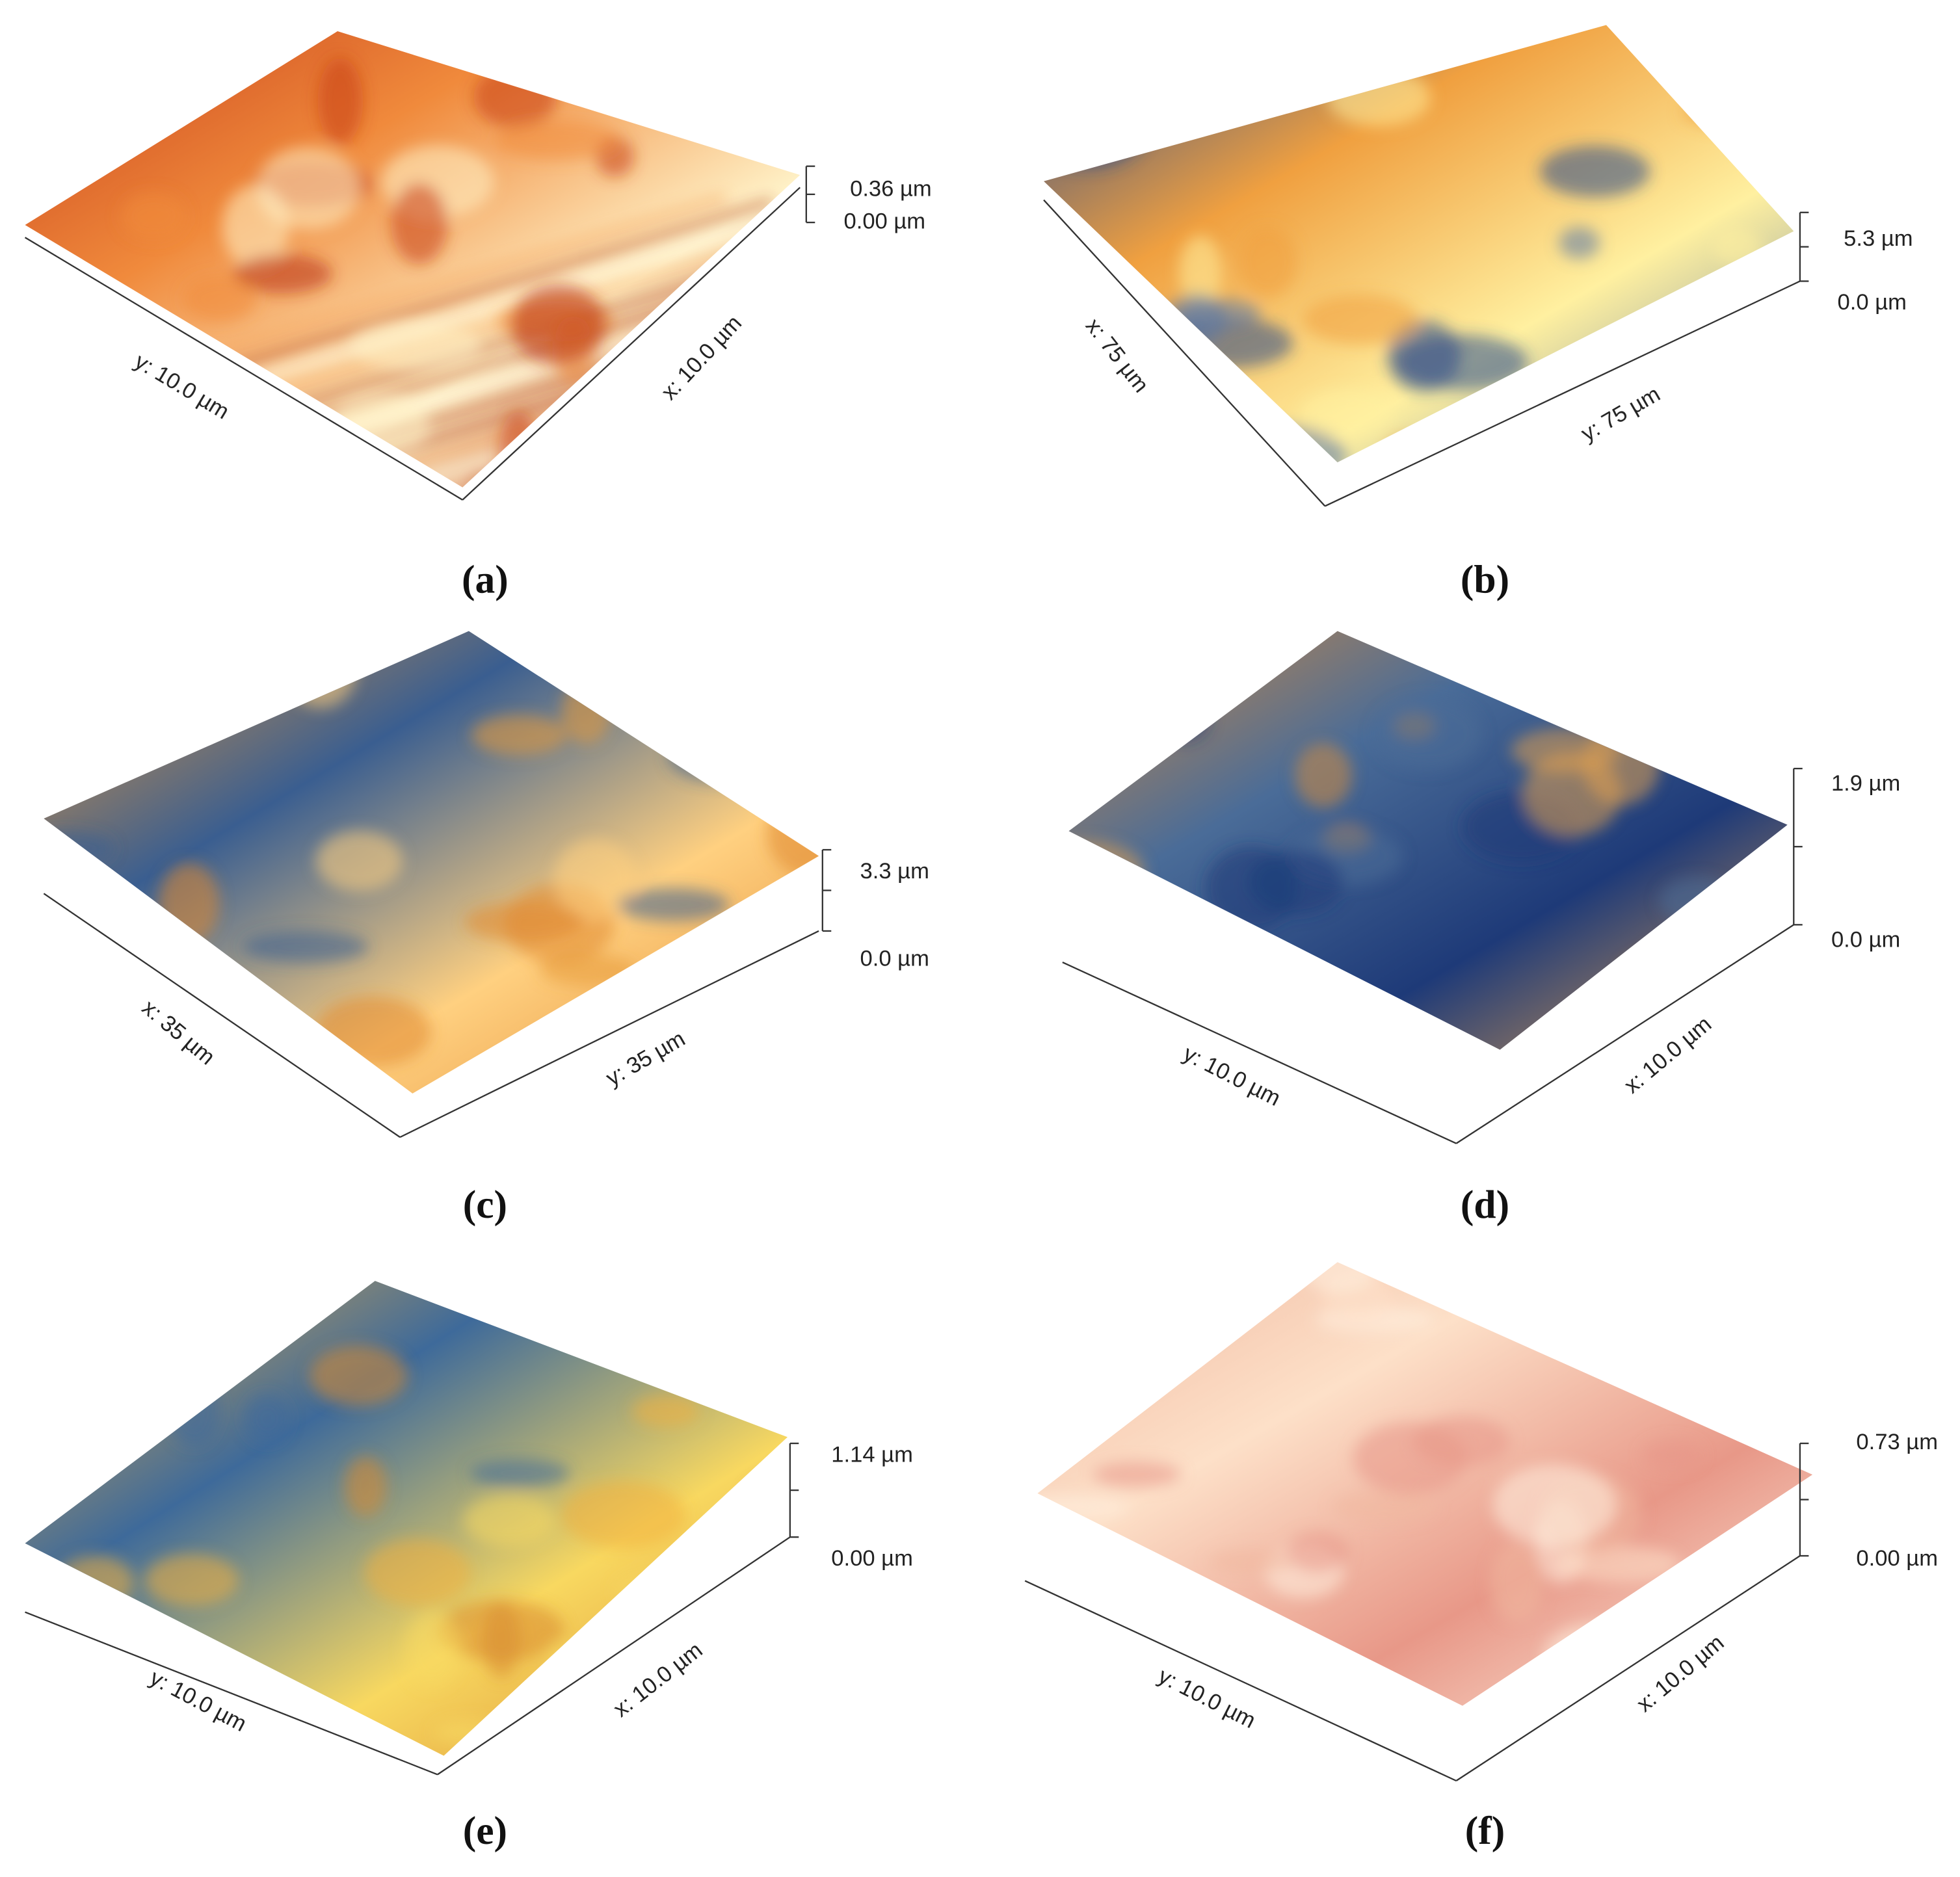  What do you see at coordinates (1865, 783) in the screenshot?
I see `z-max-label: 1.9 µm` at bounding box center [1865, 783].